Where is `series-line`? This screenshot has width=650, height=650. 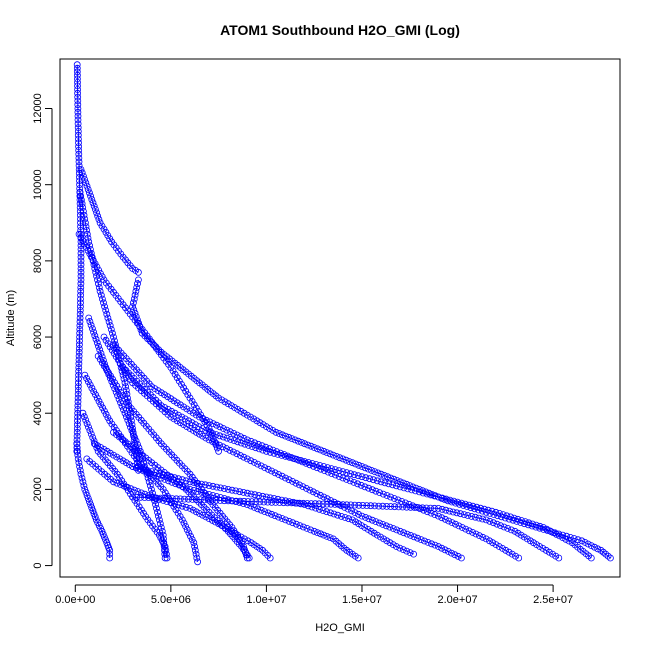 series-line is located at coordinates (149, 342).